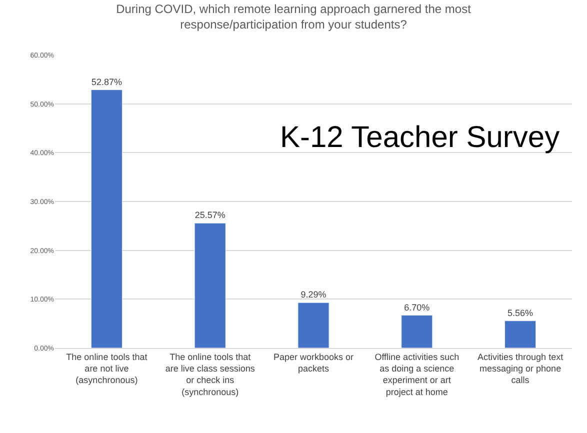 The image size is (587, 433). Describe the element at coordinates (521, 369) in the screenshot. I see `x-tick-label: Activities through text messaging or phone calls` at that location.